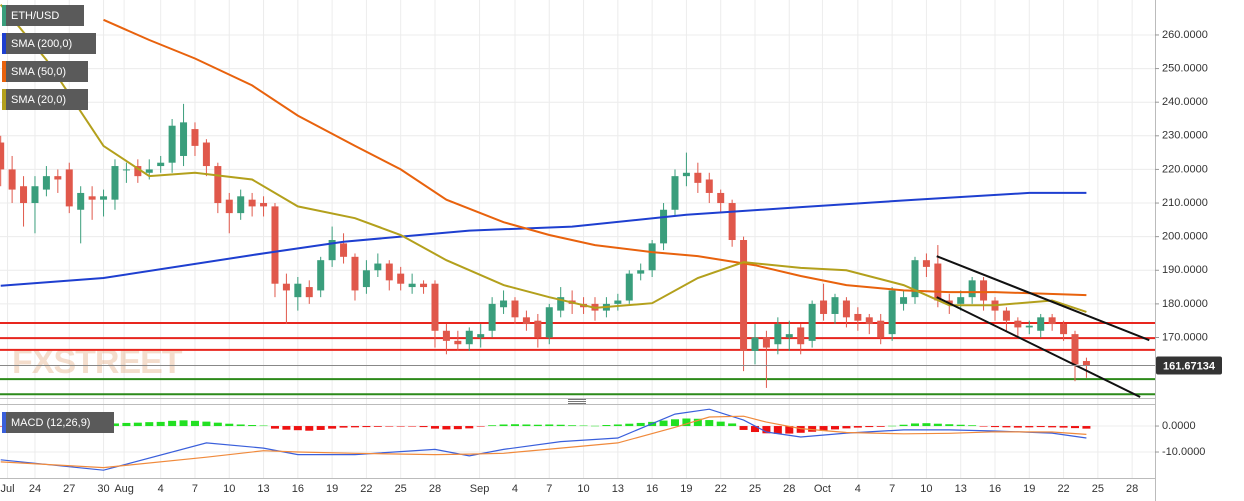 This screenshot has height=501, width=1244. Describe the element at coordinates (721, 489) in the screenshot. I see `x-tick-label: 22` at that location.